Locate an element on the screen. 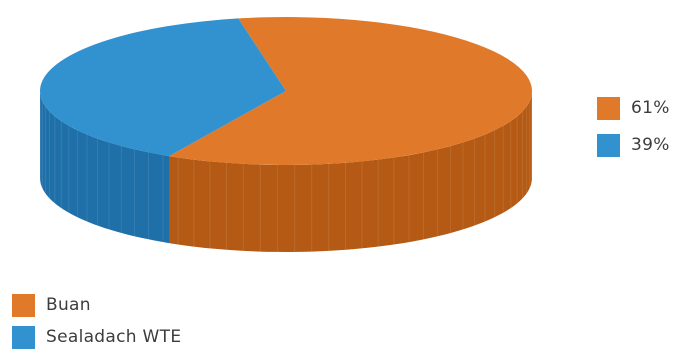 The image size is (678, 357). value-legend-item-buan: 61% is located at coordinates (633, 108).